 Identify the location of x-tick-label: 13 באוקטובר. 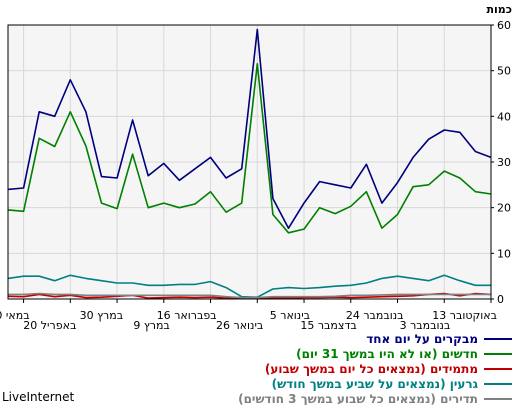
(464, 315).